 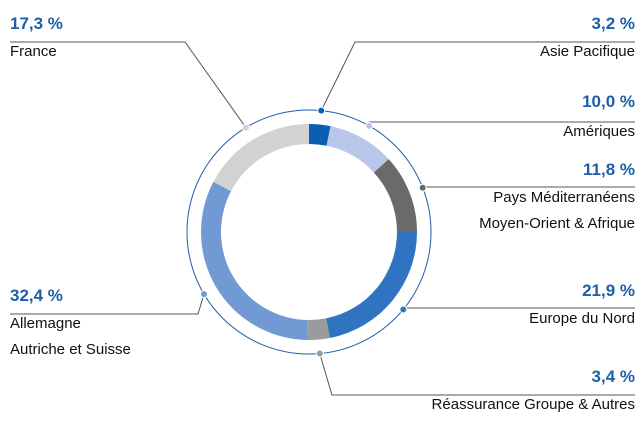 What do you see at coordinates (609, 169) in the screenshot?
I see `value-label: 11,8 %` at bounding box center [609, 169].